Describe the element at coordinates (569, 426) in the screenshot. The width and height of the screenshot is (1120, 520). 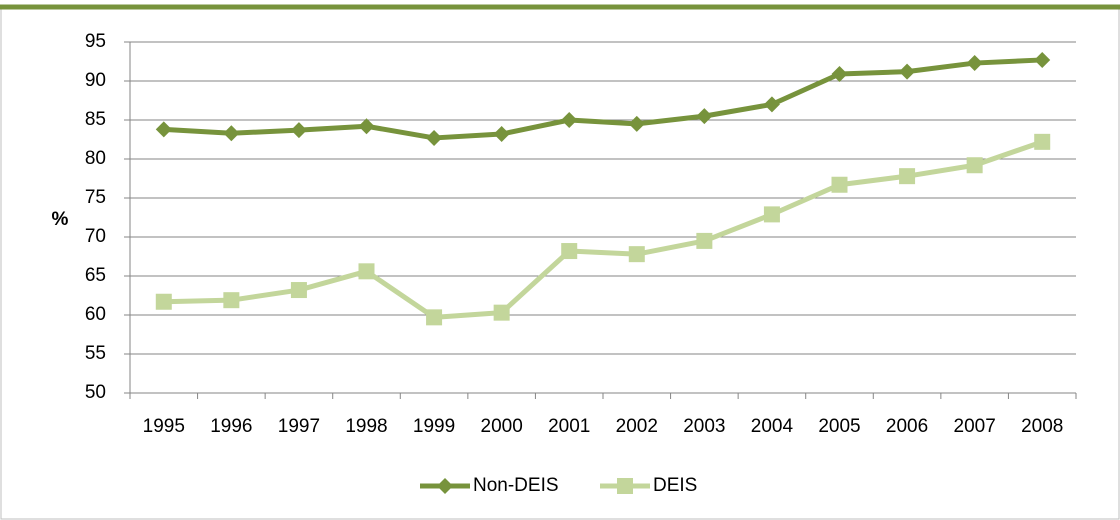
I see `x-tick-label: 2001` at that location.